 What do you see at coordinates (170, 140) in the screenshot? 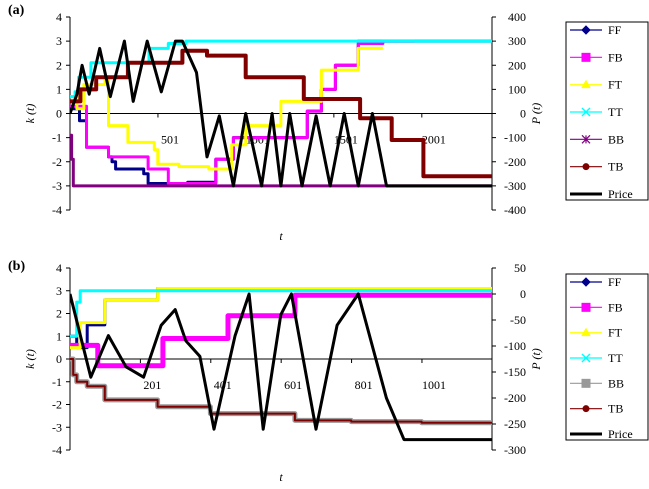
I see `x-tick-label: 501` at bounding box center [170, 140].